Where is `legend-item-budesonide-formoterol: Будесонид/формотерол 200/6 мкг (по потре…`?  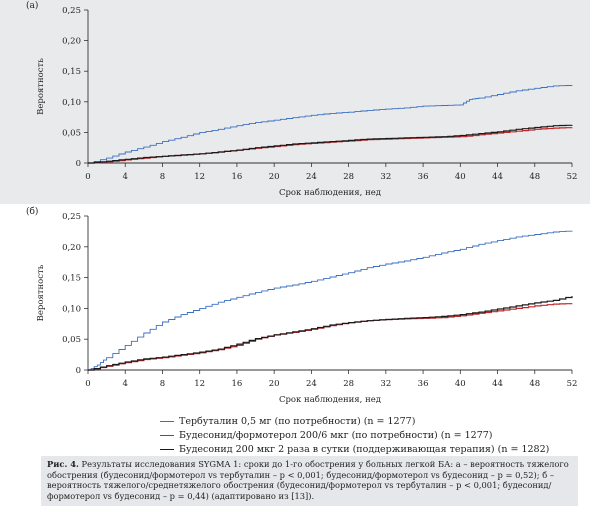
legend-item-budesonide-formoterol: Будесонид/формотерол 200/6 мкг (по потре… is located at coordinates (370, 435).